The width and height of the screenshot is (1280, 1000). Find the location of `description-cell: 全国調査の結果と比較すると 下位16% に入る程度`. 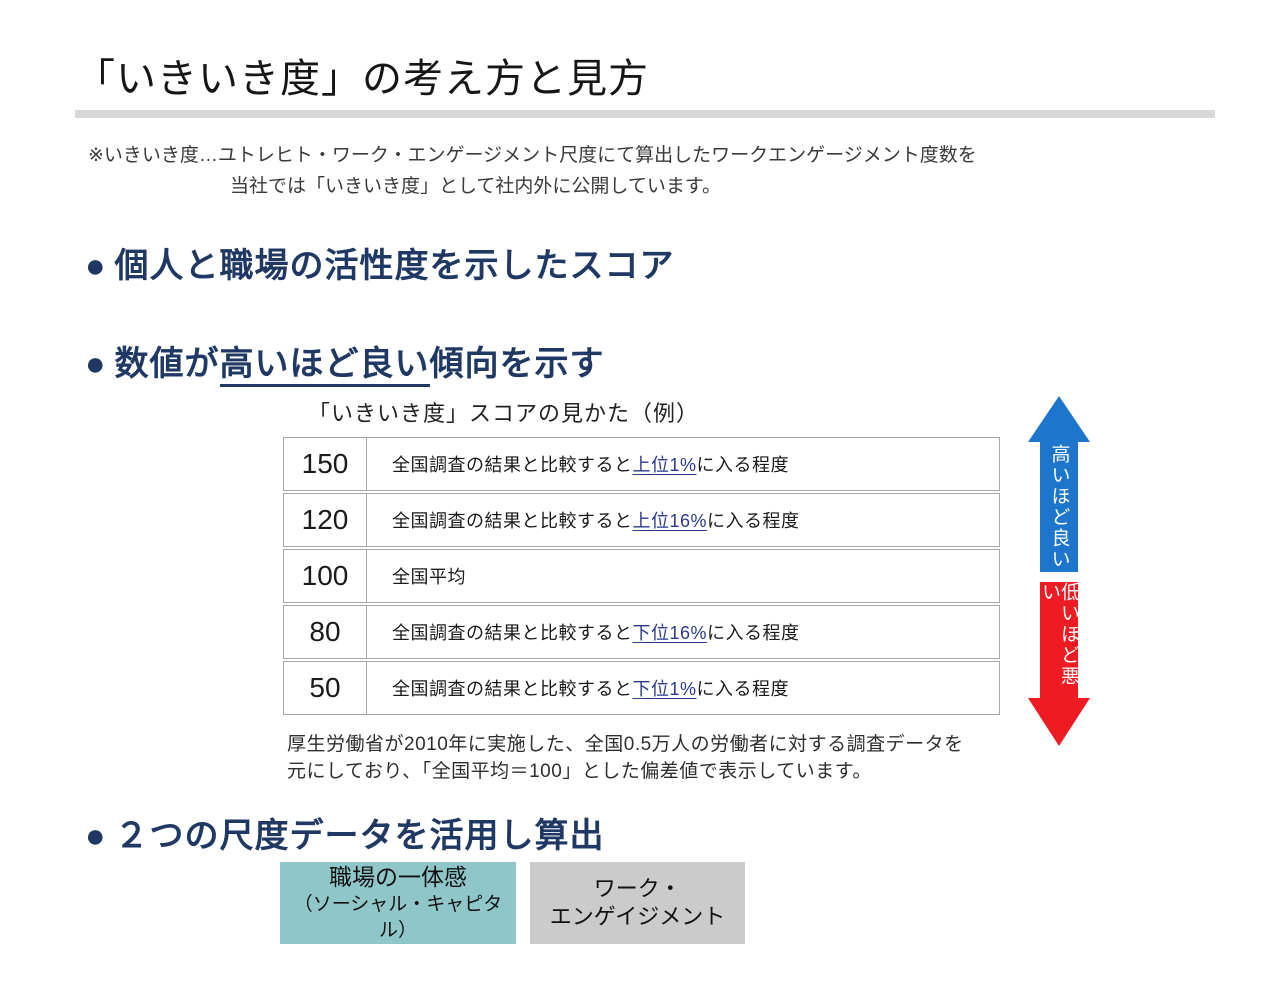

description-cell: 全国調査の結果と比較すると 下位16% に入る程度 is located at coordinates (683, 632).